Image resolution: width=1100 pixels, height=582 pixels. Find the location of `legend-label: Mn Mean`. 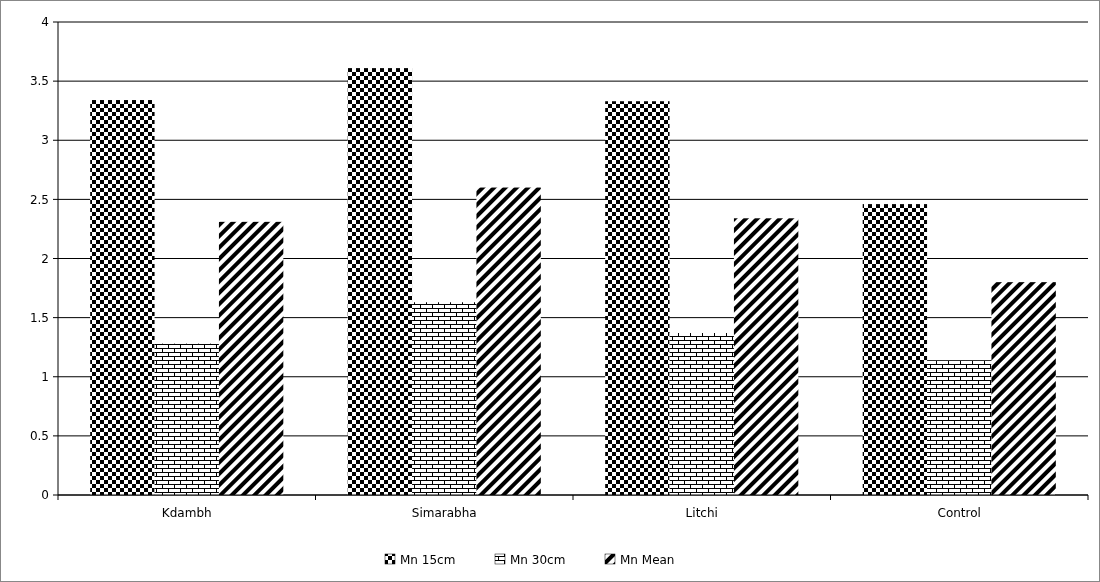

legend-label: Mn Mean is located at coordinates (647, 560).